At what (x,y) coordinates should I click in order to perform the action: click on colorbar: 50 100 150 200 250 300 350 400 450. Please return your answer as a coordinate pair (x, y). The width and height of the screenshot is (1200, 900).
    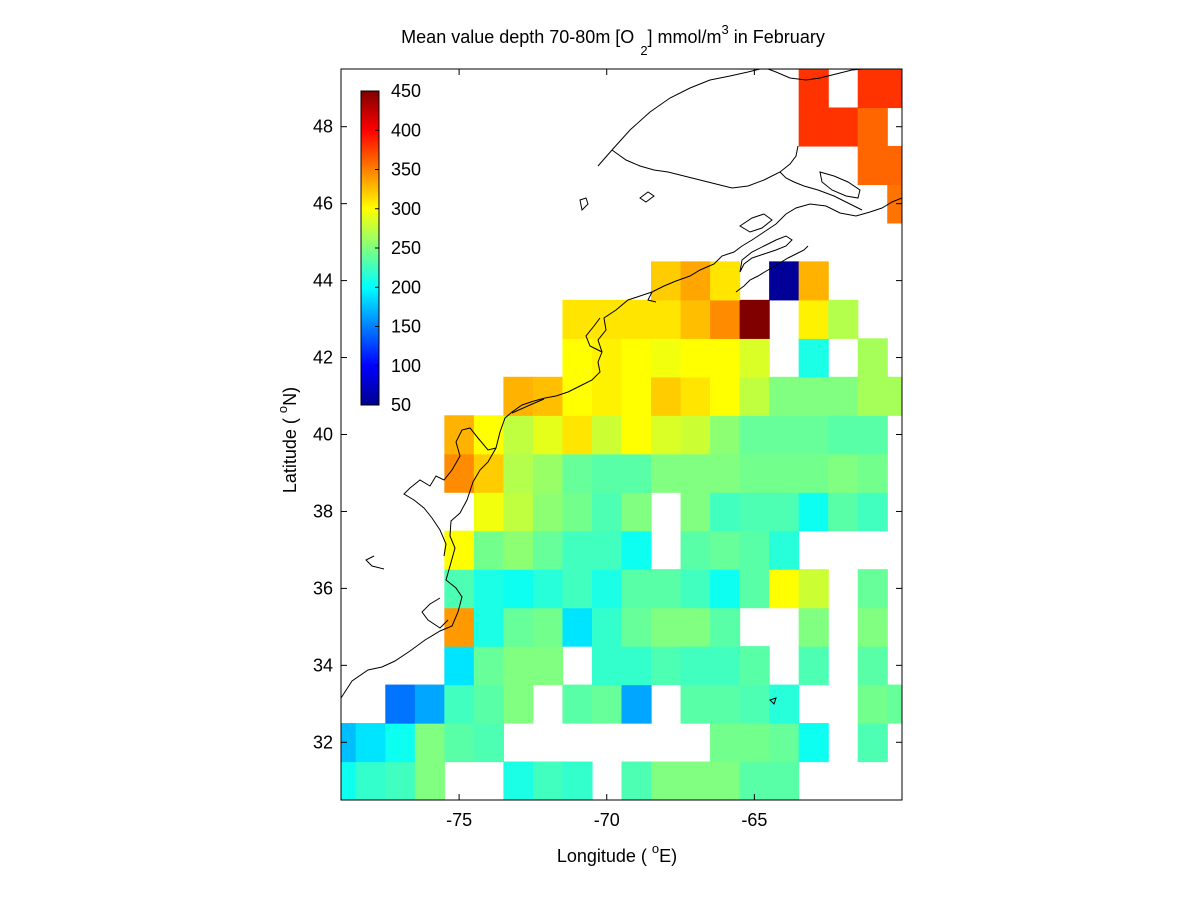
    Looking at the image, I should click on (390, 248).